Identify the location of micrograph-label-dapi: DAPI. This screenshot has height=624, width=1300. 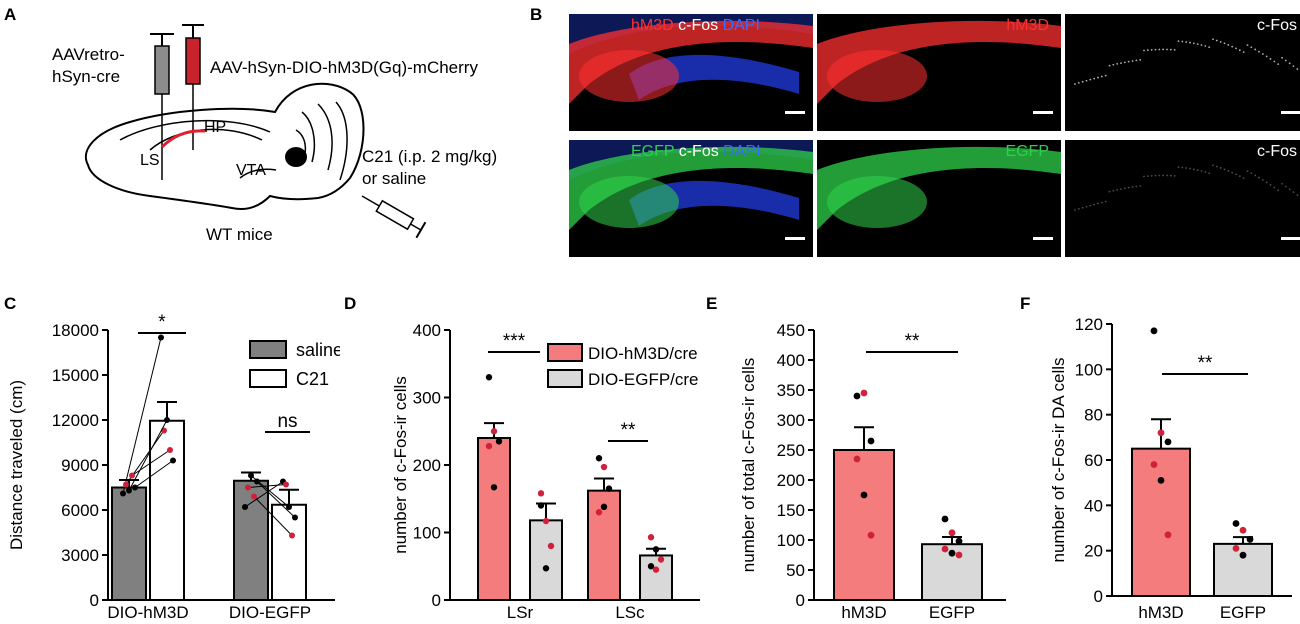
(741, 25).